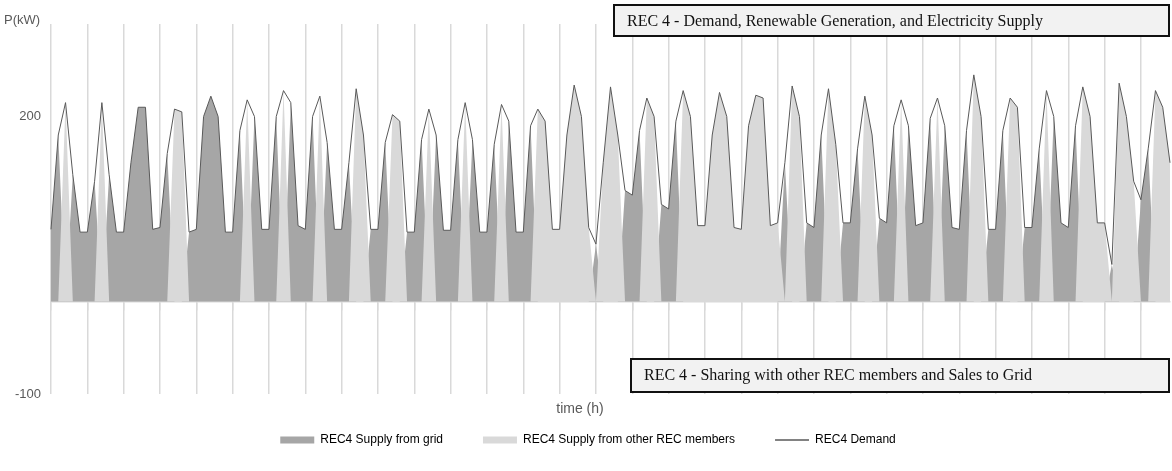 The height and width of the screenshot is (471, 1172). I want to click on y-tick-label: 200, so click(30, 116).